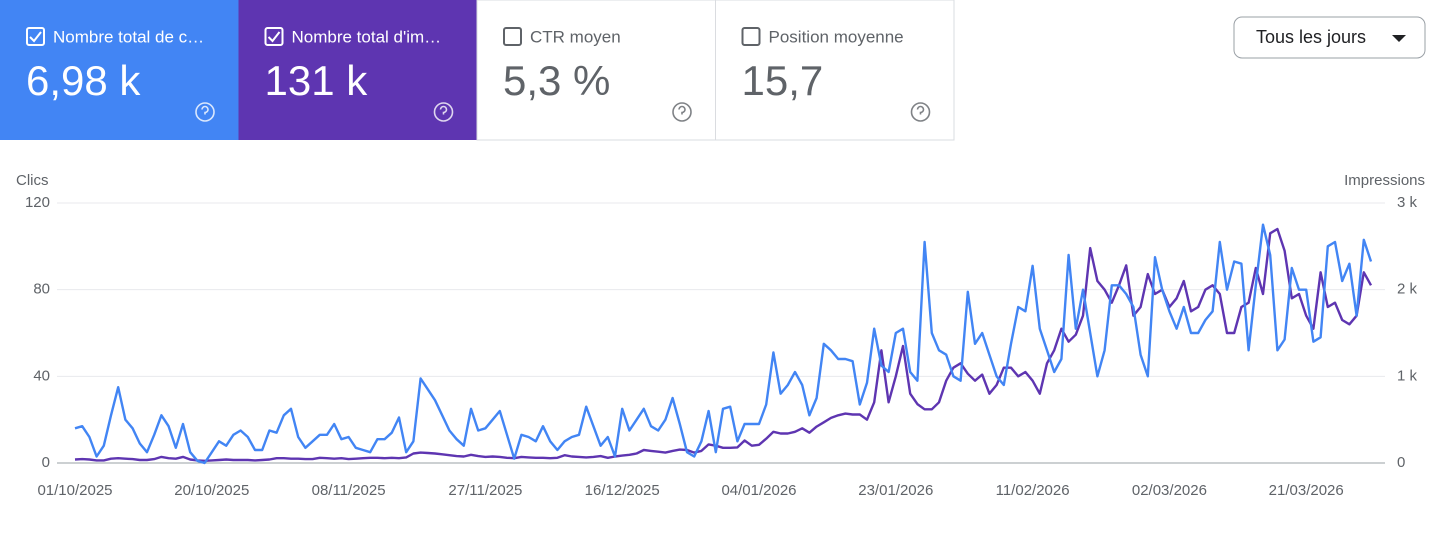 The height and width of the screenshot is (535, 1440). Describe the element at coordinates (622, 490) in the screenshot. I see `x-tick-label: 16/12/2025` at that location.